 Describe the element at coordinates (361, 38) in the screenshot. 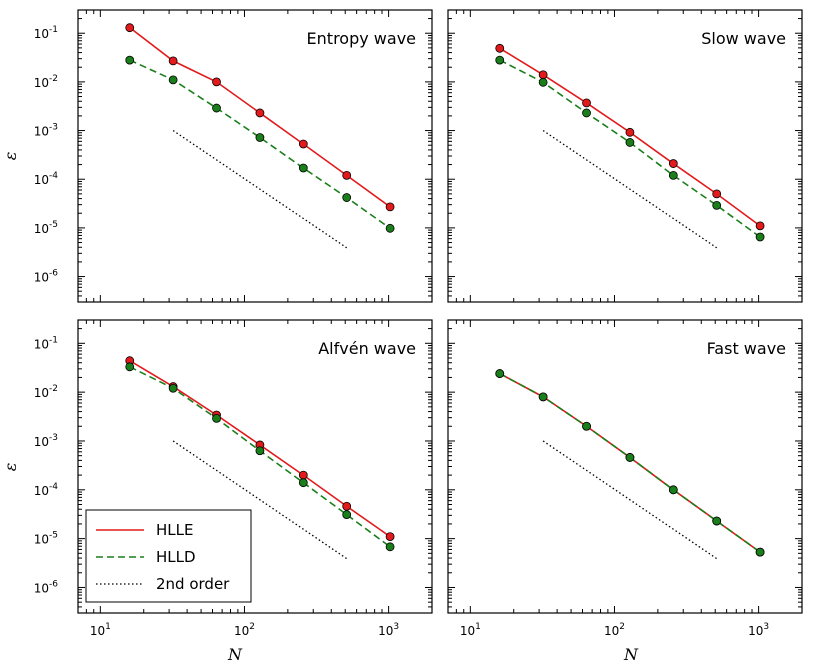

I see `panel-title: Entropy wave` at that location.